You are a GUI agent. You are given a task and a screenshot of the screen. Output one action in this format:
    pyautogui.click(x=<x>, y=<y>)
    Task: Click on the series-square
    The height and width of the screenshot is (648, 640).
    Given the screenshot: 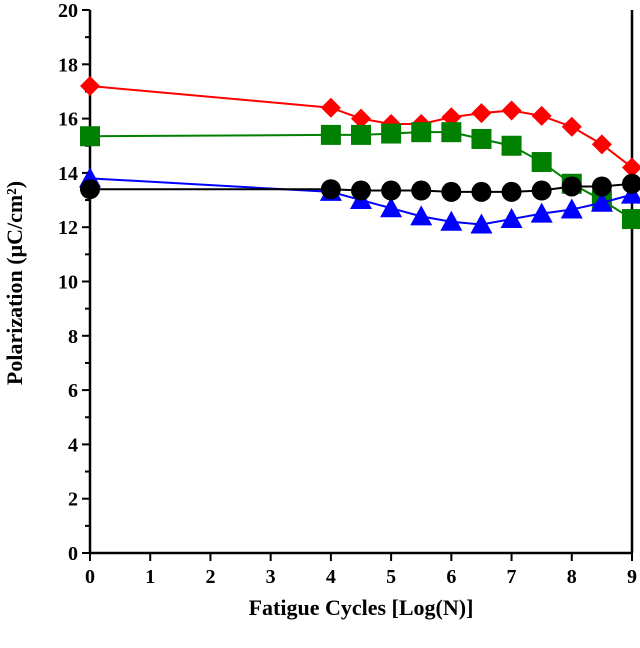 What is the action you would take?
    pyautogui.click(x=360, y=176)
    